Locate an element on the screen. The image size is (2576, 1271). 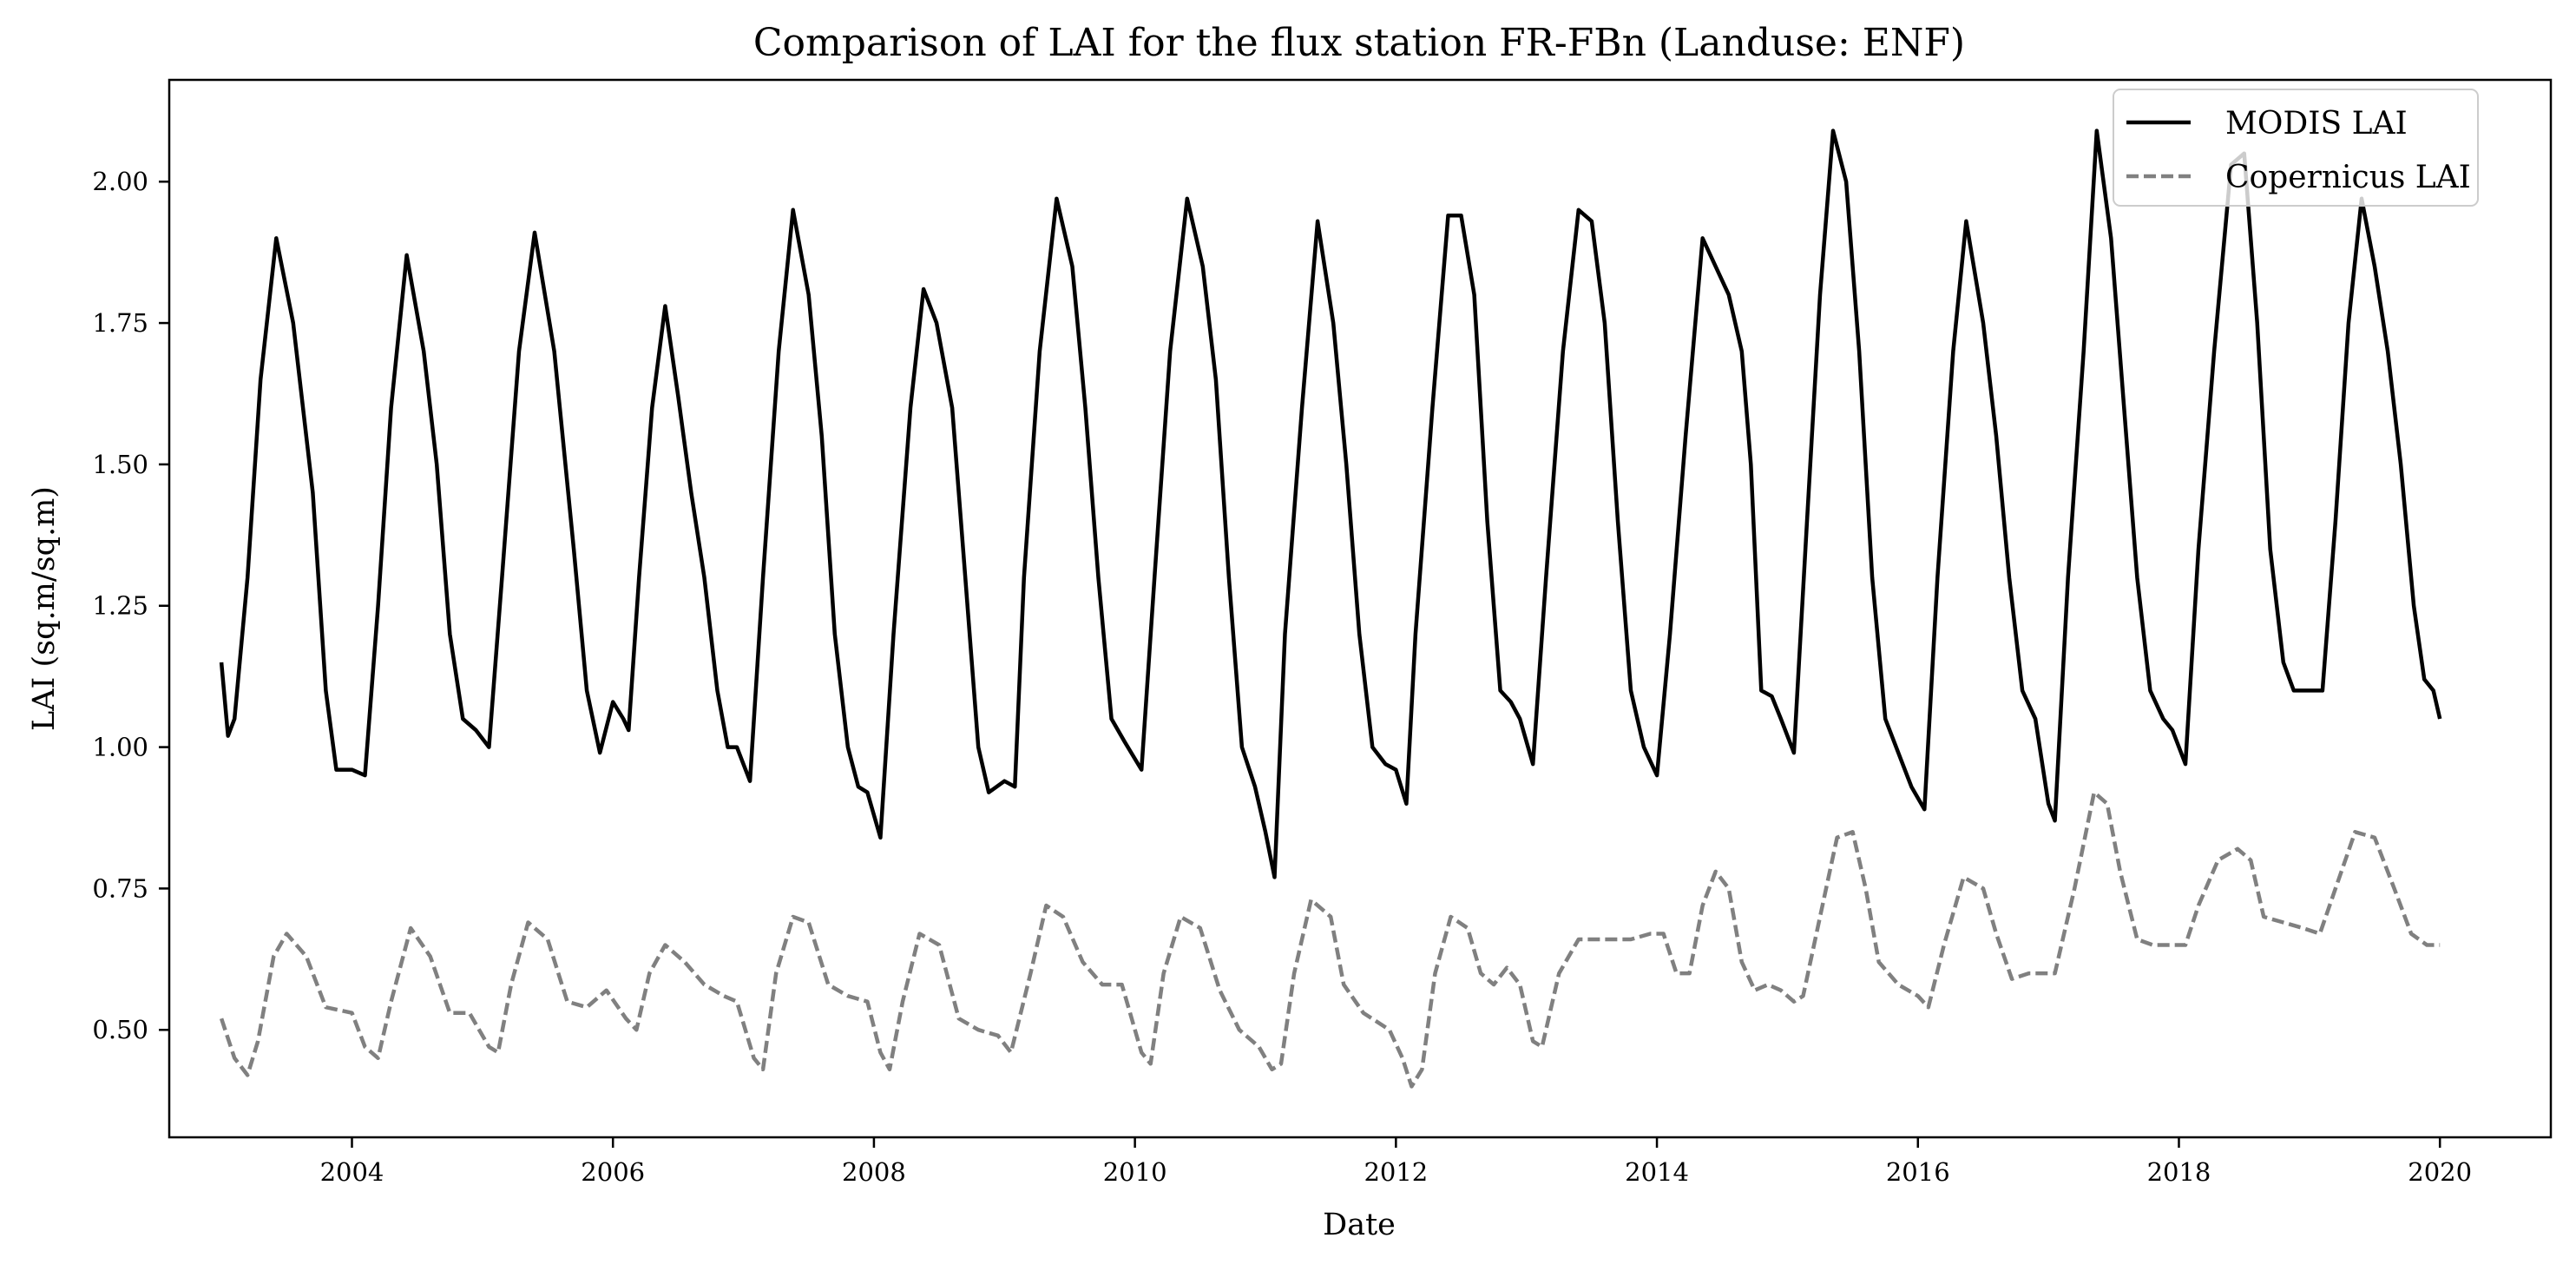
legend: MODIS LAI Copernicus LAI is located at coordinates (2296, 148).